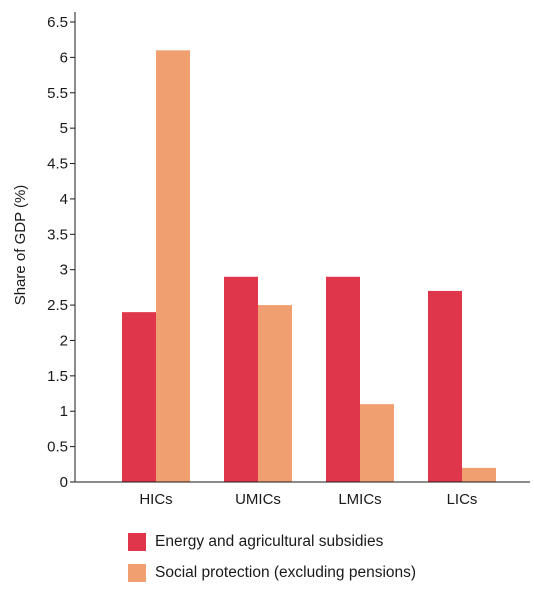  What do you see at coordinates (137, 542) in the screenshot?
I see `legend-swatch-energy-subsidies` at bounding box center [137, 542].